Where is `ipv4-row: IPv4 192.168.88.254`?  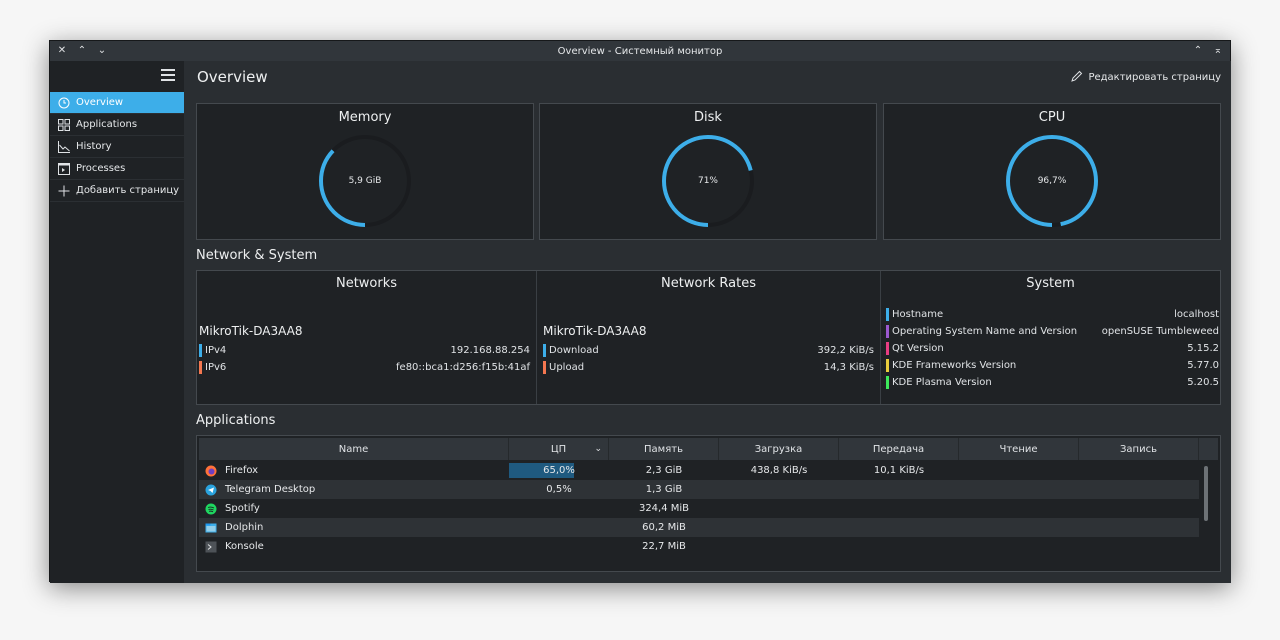
ipv4-row: IPv4 192.168.88.254 is located at coordinates (364, 350).